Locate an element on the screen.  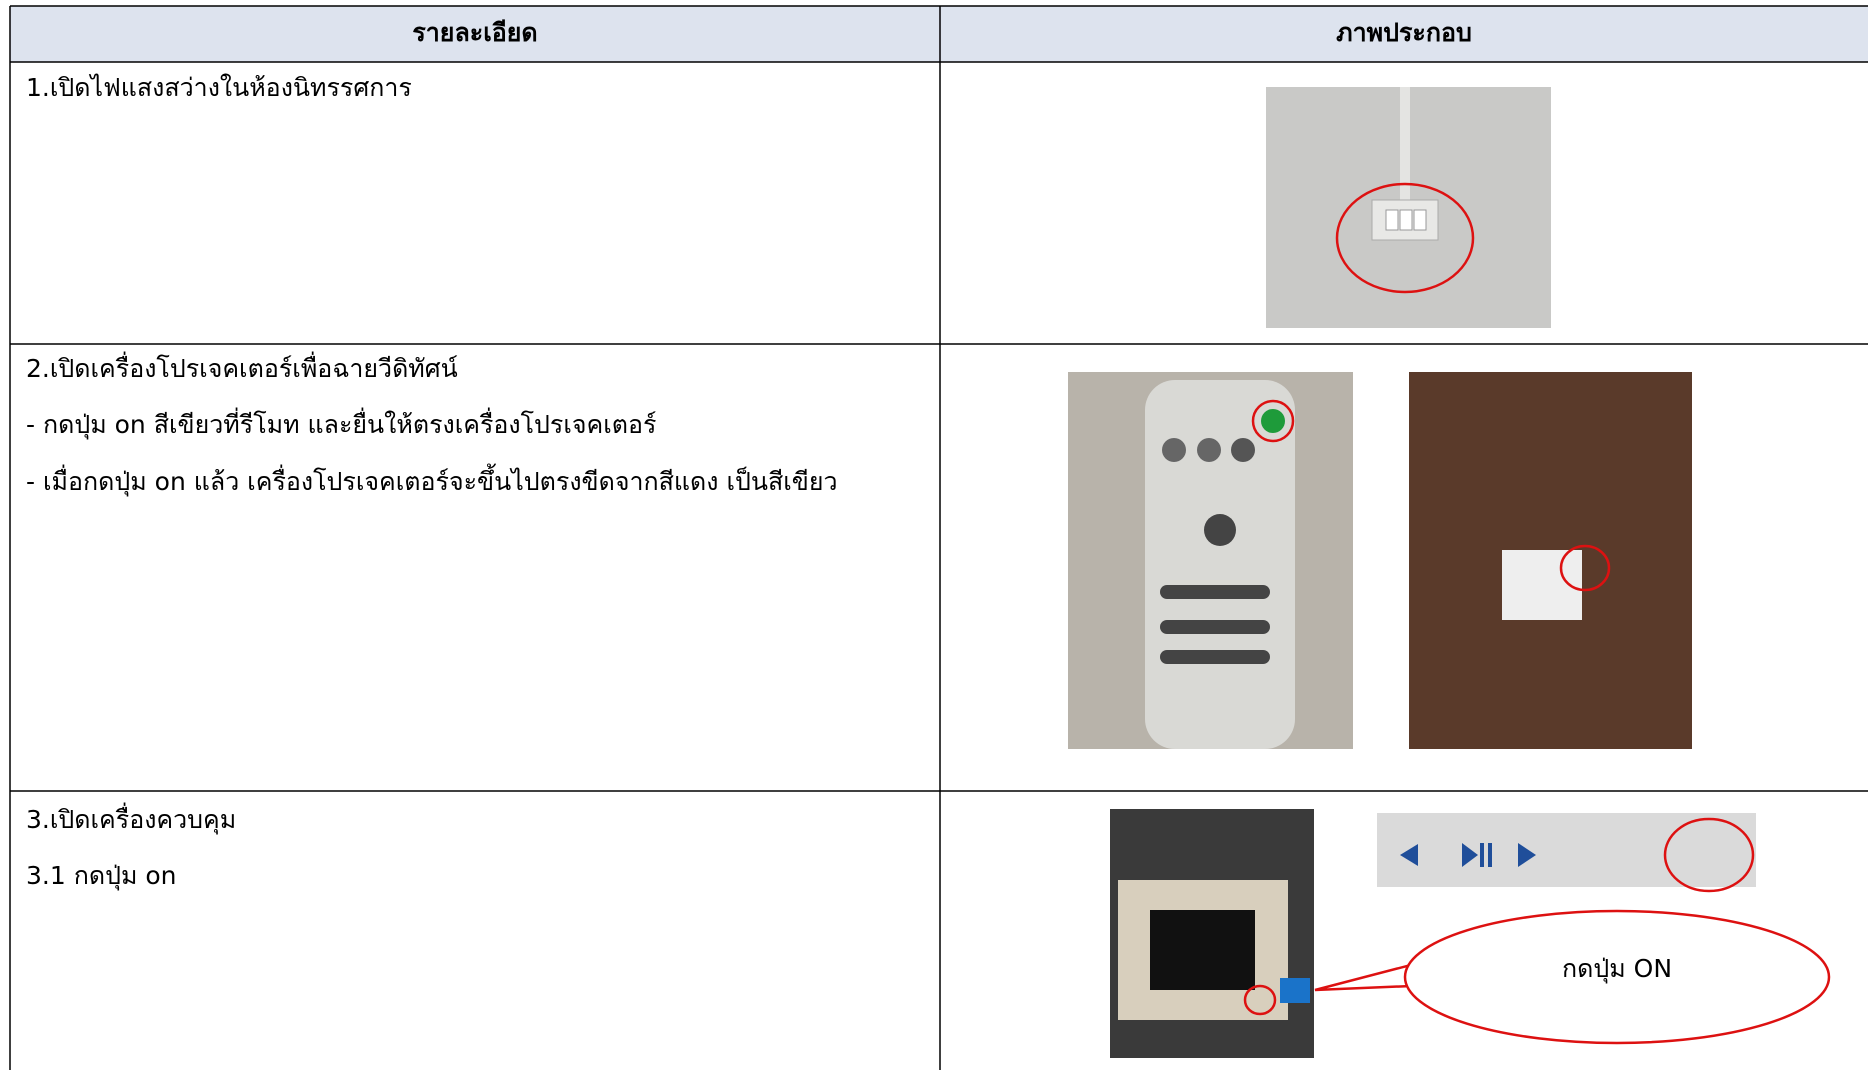
callout: กดปุ่ม ON is located at coordinates (1572, 977).